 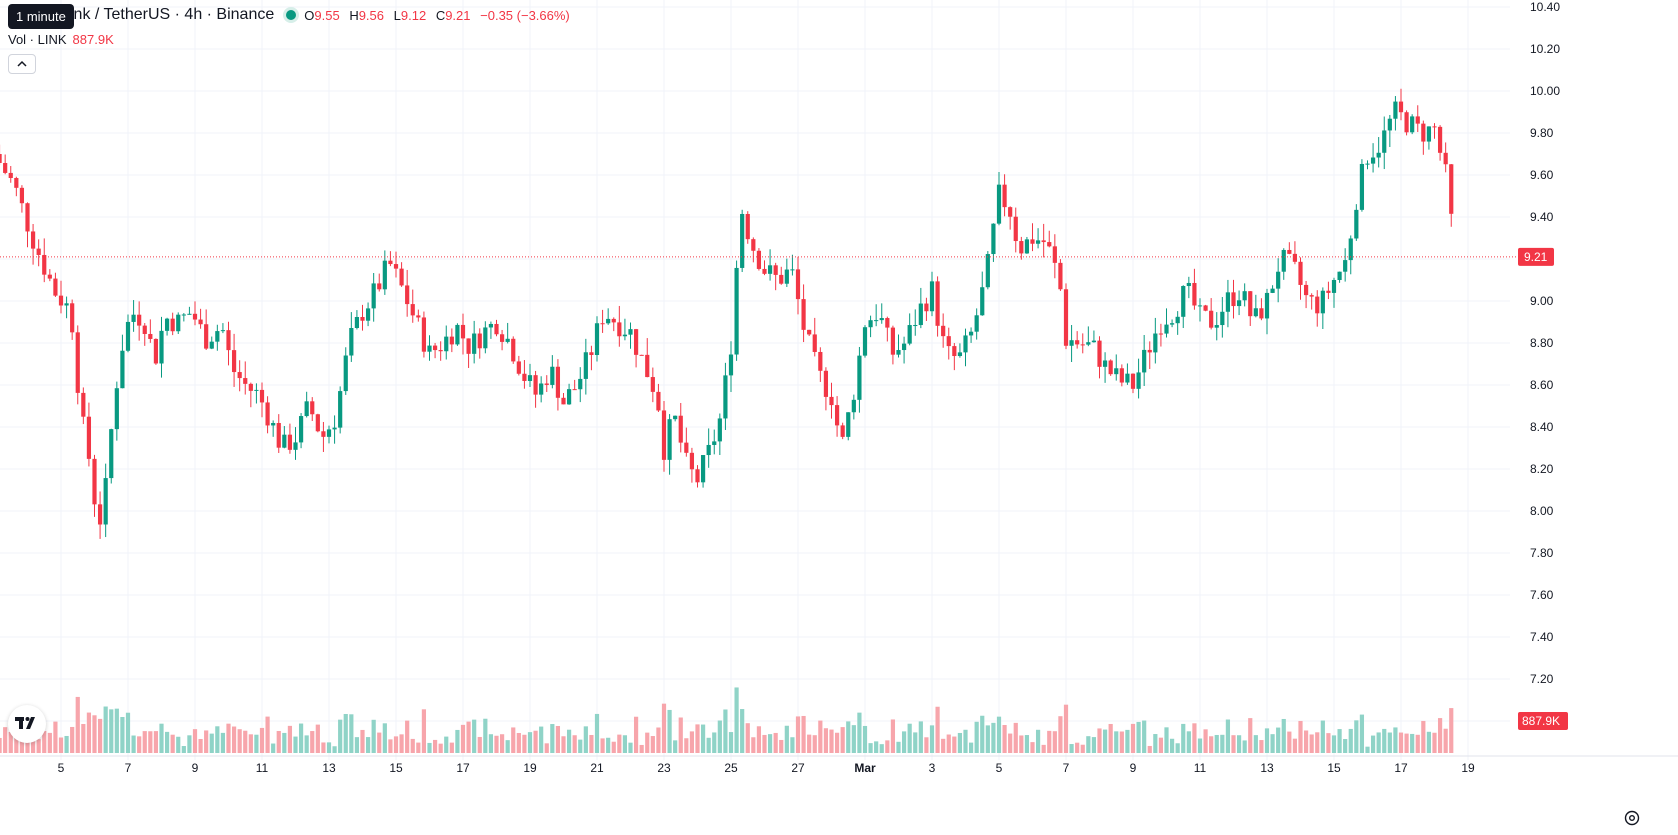 What do you see at coordinates (932, 768) in the screenshot?
I see `time-tick-label: 3` at bounding box center [932, 768].